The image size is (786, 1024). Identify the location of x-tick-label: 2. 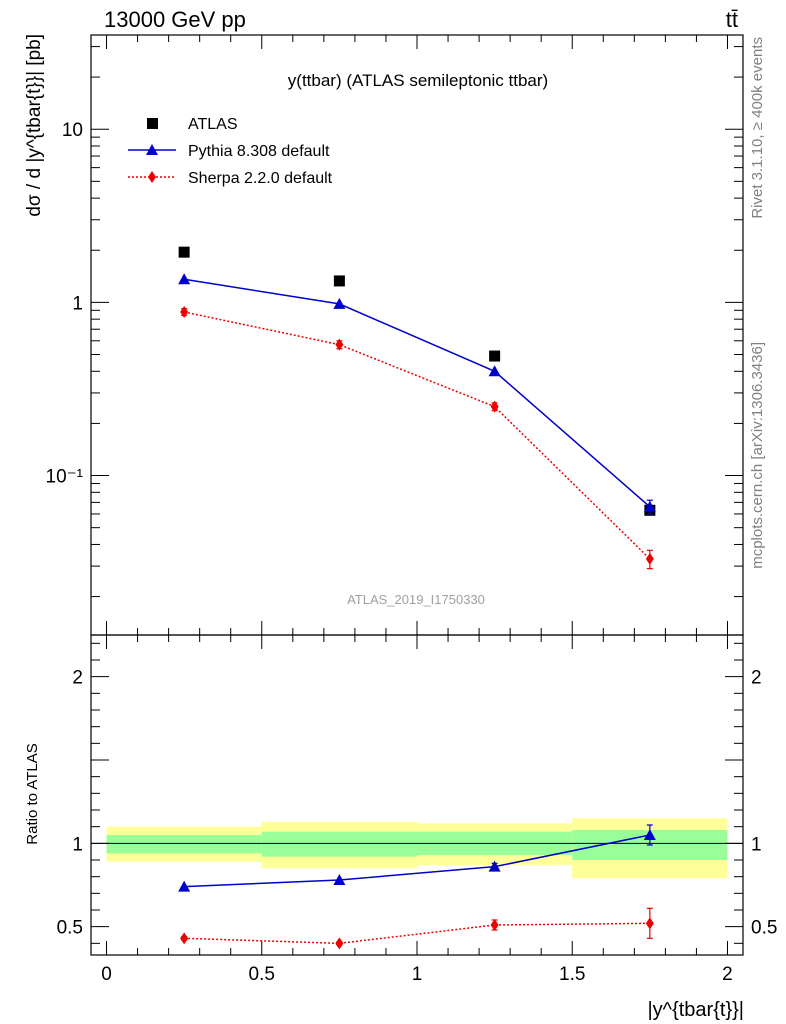
(727, 974).